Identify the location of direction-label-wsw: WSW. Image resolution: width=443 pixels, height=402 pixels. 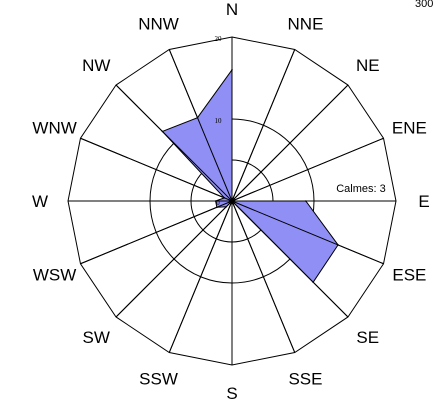
(54, 274).